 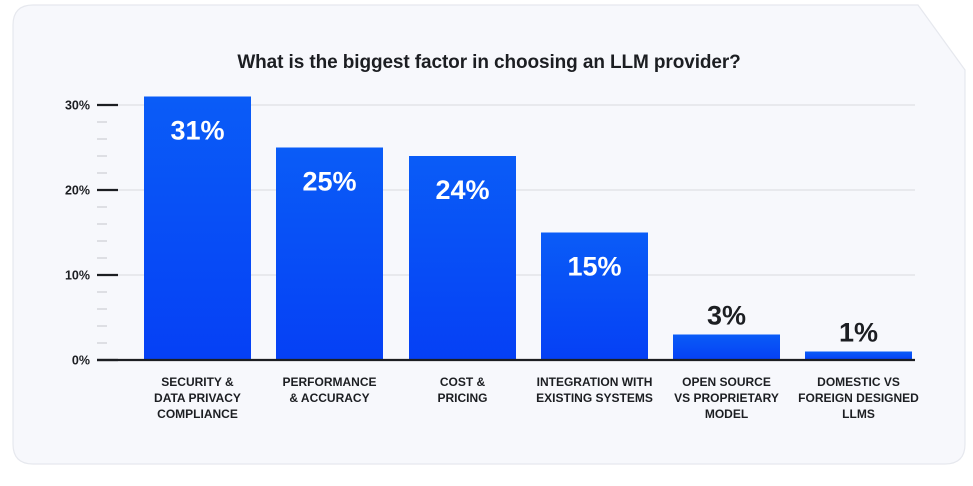 What do you see at coordinates (594, 267) in the screenshot?
I see `bar-value-label: 15%` at bounding box center [594, 267].